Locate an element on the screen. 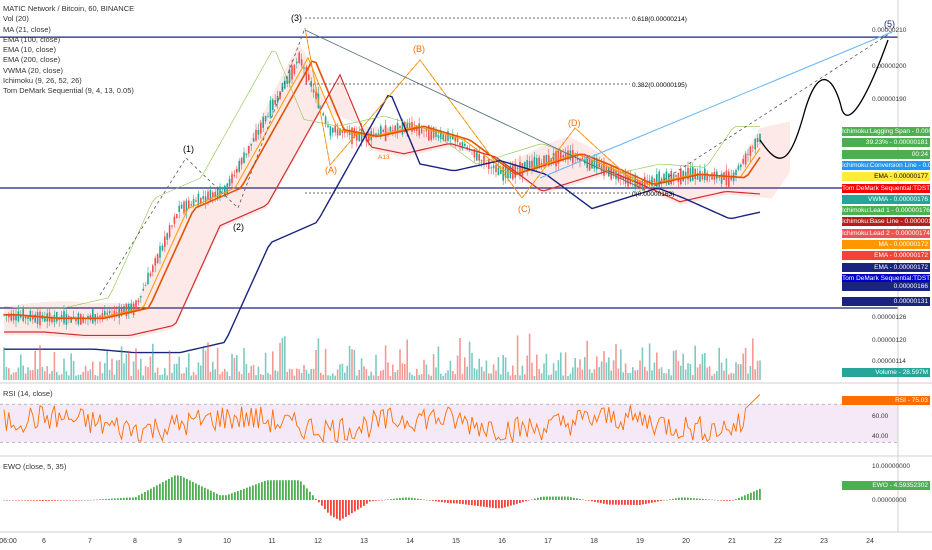 Image resolution: width=932 pixels, height=550 pixels. ewo-level-label: 10.00000000 is located at coordinates (891, 466).